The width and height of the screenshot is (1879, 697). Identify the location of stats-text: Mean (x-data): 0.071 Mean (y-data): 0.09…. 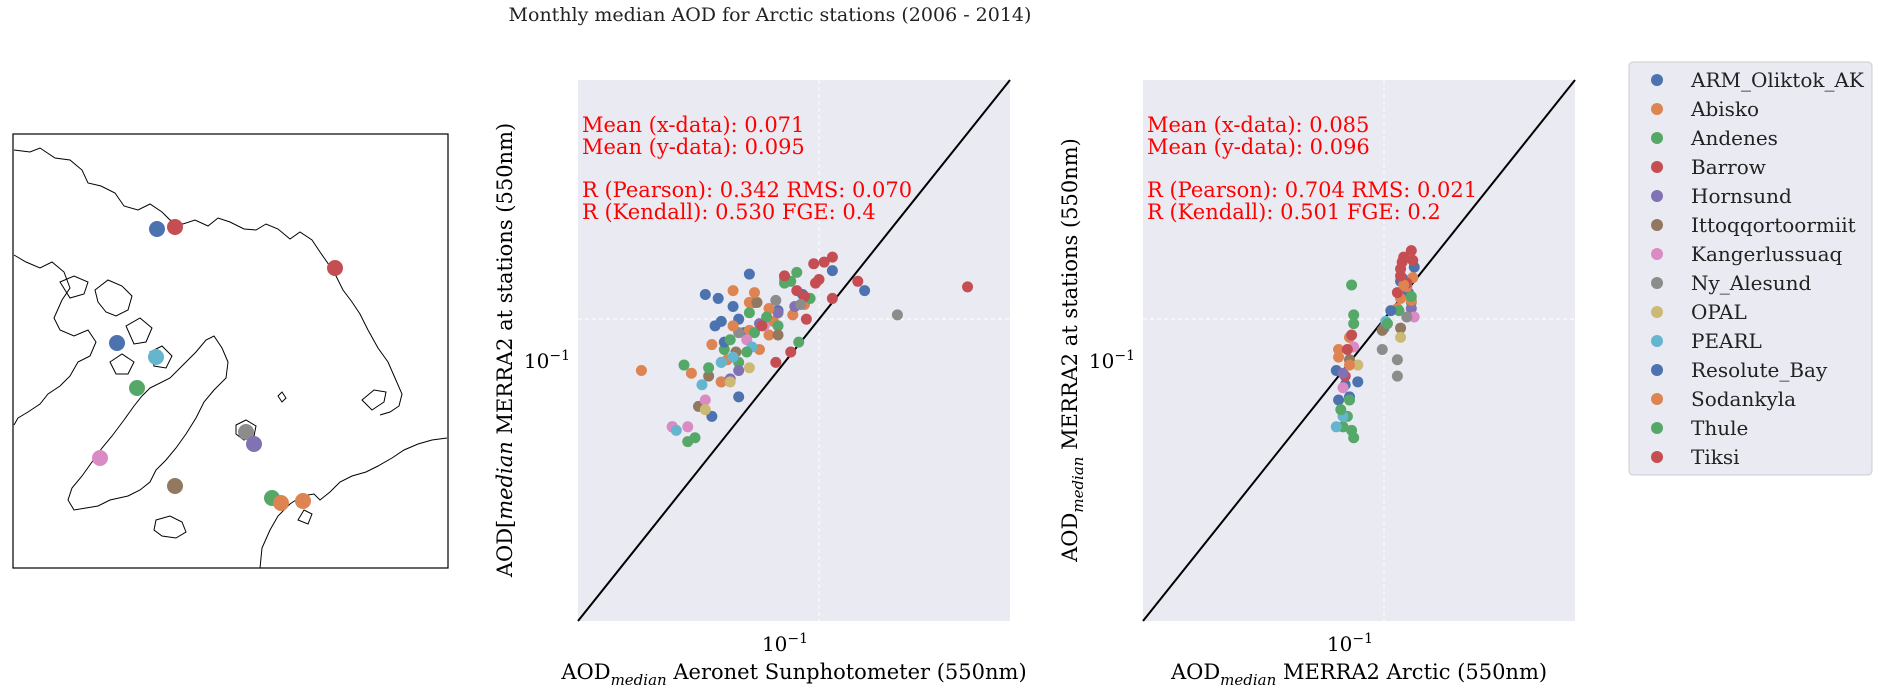
(747, 168).